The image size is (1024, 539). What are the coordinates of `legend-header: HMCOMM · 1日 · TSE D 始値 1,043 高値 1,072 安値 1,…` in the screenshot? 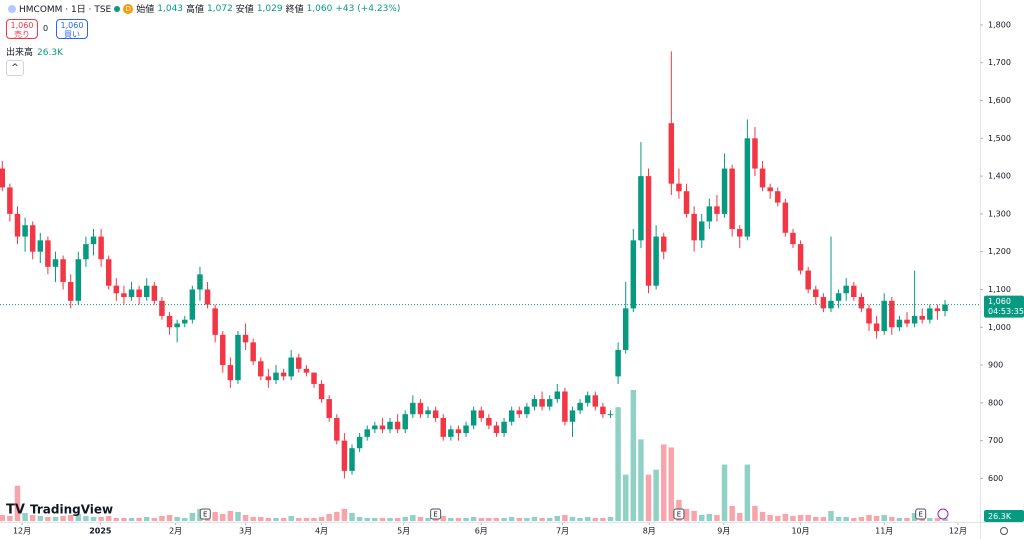 It's located at (204, 8).